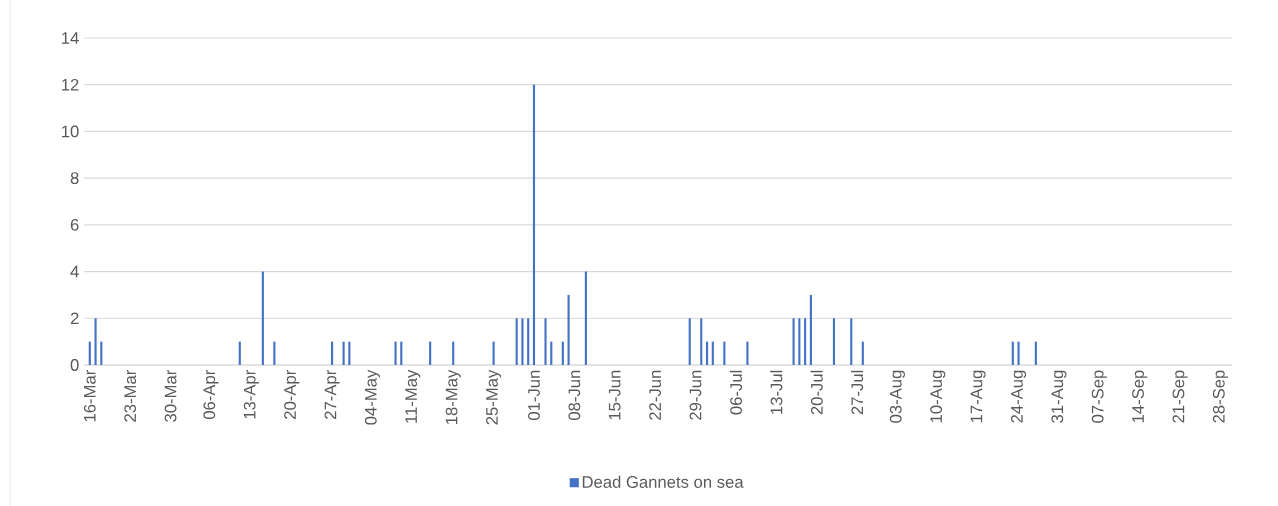 Image resolution: width=1278 pixels, height=506 pixels. What do you see at coordinates (1019, 396) in the screenshot?
I see `x-tick-label: 24-Aug` at bounding box center [1019, 396].